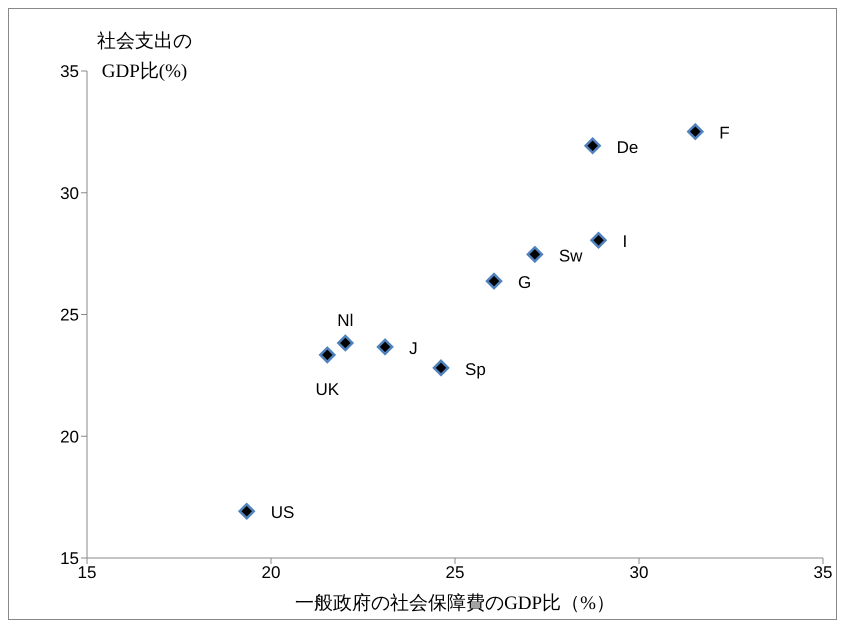 Image resolution: width=845 pixels, height=628 pixels. Describe the element at coordinates (455, 572) in the screenshot. I see `x-tick-label: 25` at that location.